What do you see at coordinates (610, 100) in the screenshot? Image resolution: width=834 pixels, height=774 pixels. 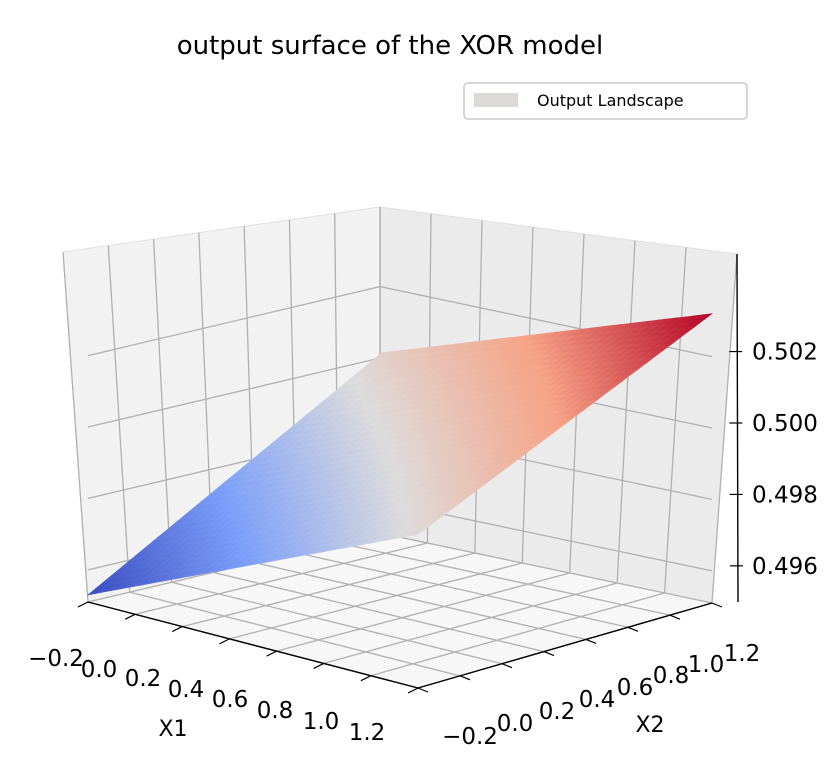 I see `legend-entry: Output Landscape` at bounding box center [610, 100].